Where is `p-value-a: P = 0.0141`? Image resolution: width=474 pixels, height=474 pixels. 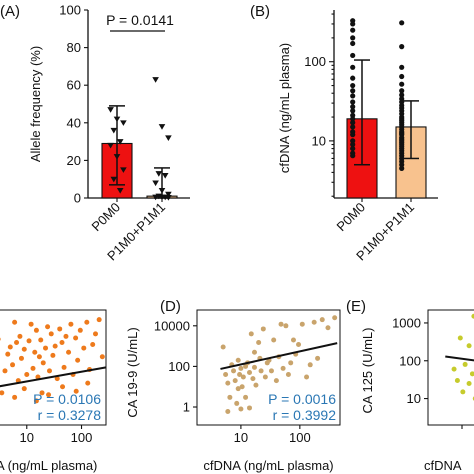 p-value-a: P = 0.0141 is located at coordinates (140, 20).